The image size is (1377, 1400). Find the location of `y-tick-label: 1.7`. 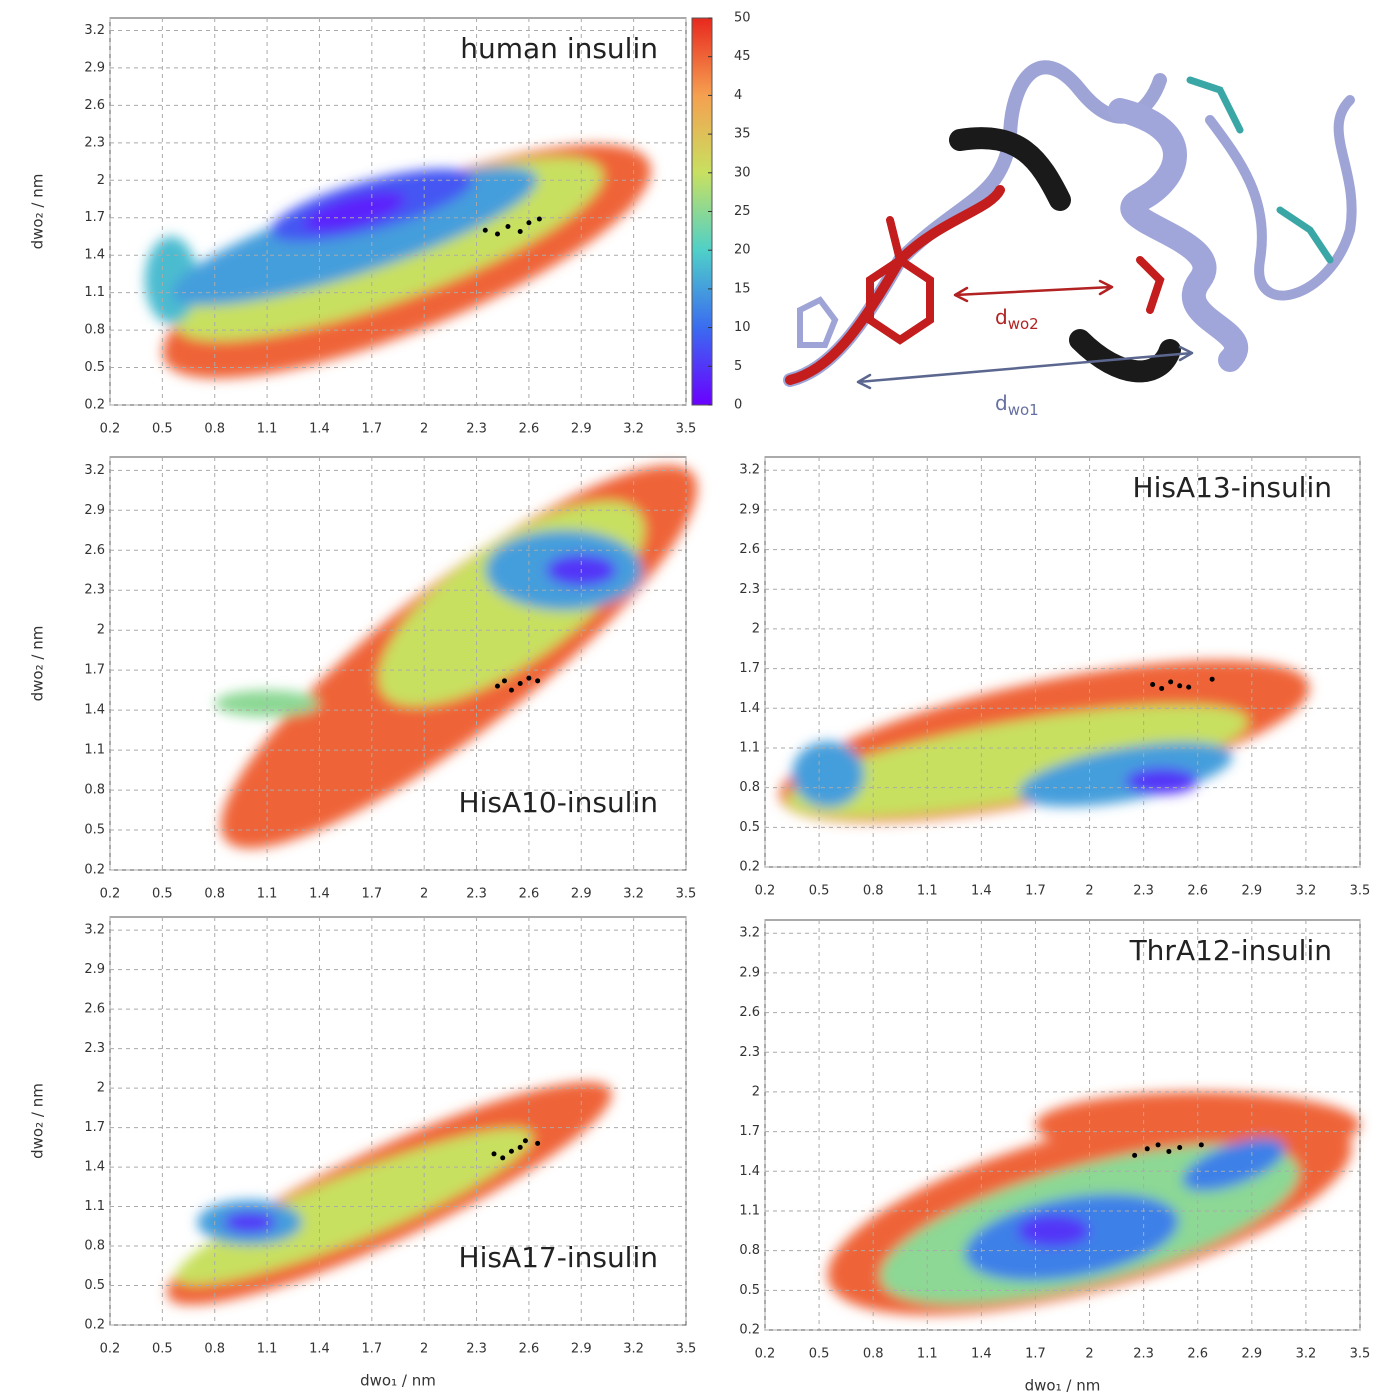

y-tick-label: 1.7 is located at coordinates (749, 1131).